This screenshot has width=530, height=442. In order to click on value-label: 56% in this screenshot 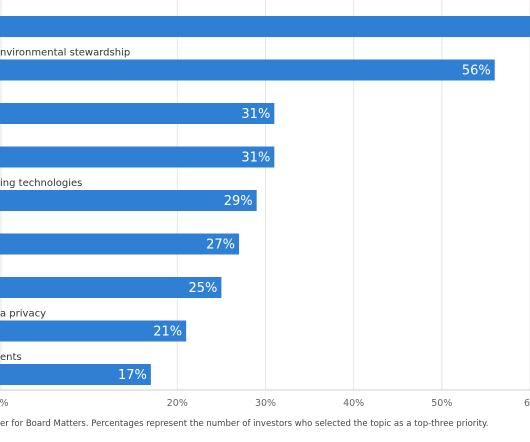, I will do `click(476, 71)`.